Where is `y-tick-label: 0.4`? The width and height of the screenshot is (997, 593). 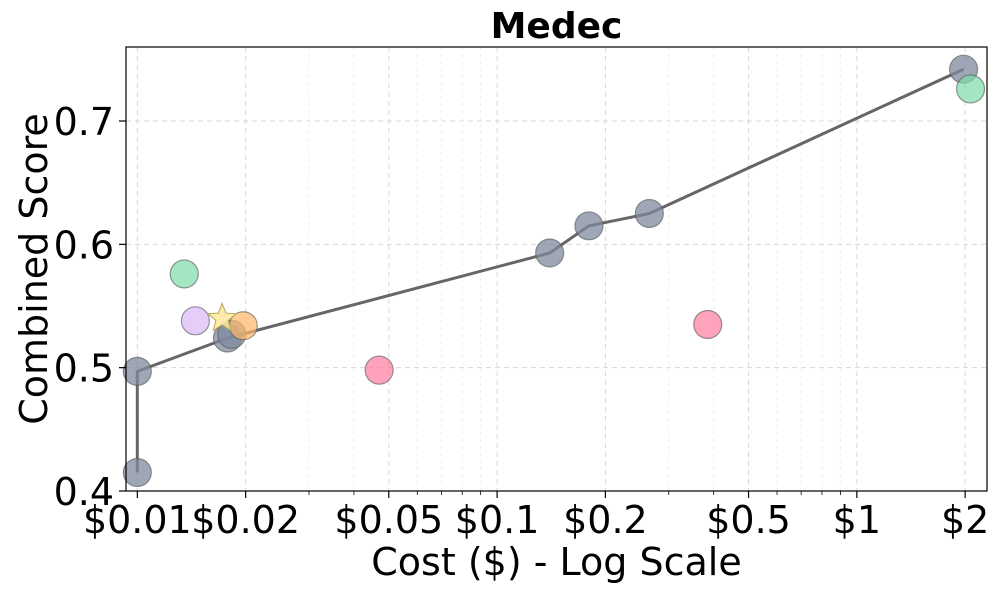 y-tick-label: 0.4 is located at coordinates (84, 492).